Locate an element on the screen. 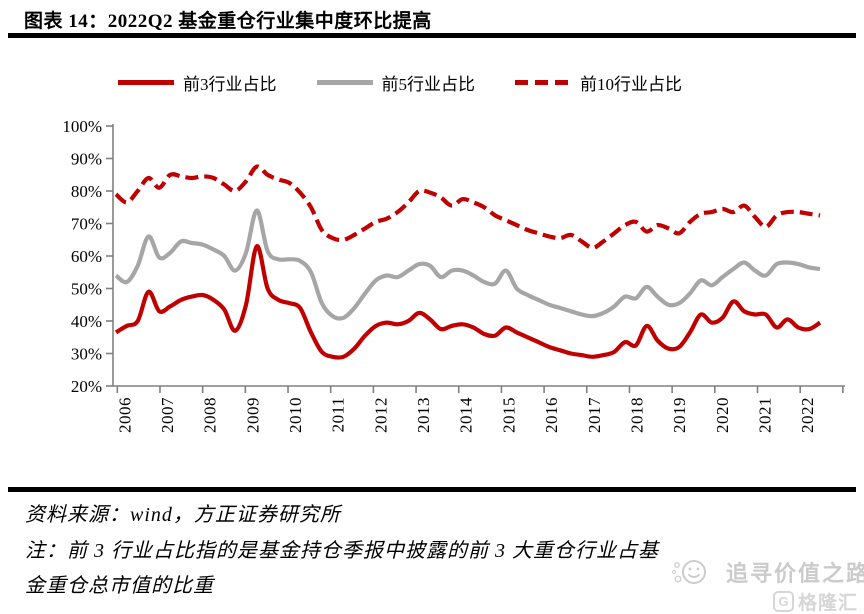 The height and width of the screenshot is (614, 864). legend-item-top10: 前10行业占比 is located at coordinates (598, 82).